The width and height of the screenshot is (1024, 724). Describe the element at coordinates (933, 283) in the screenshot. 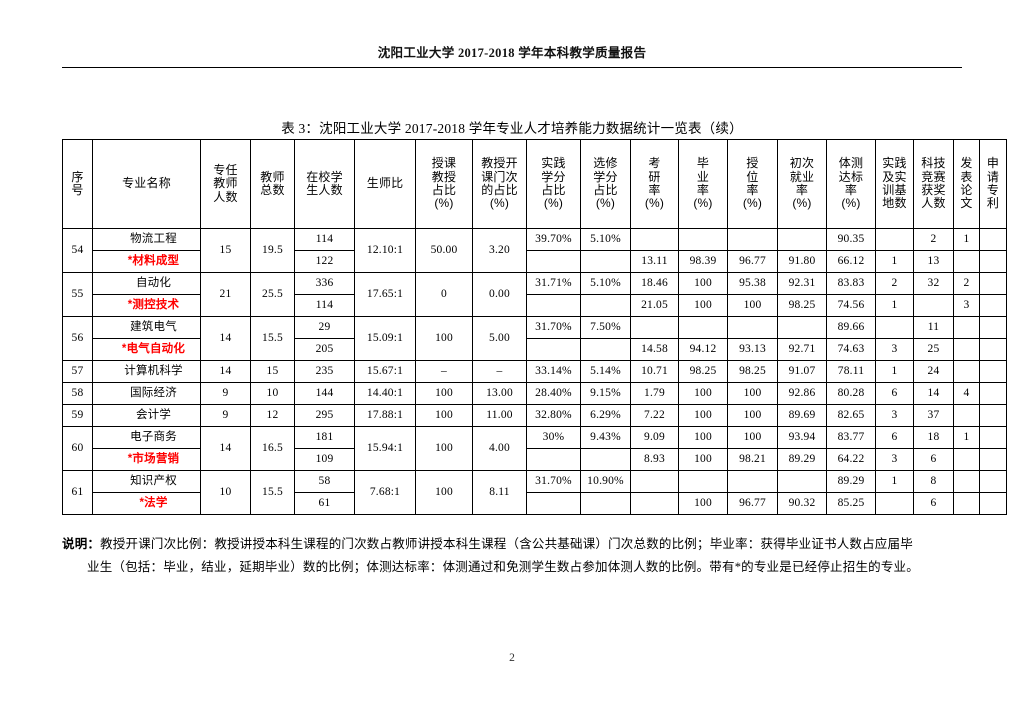

I see `cell-competition-awards: 32` at that location.